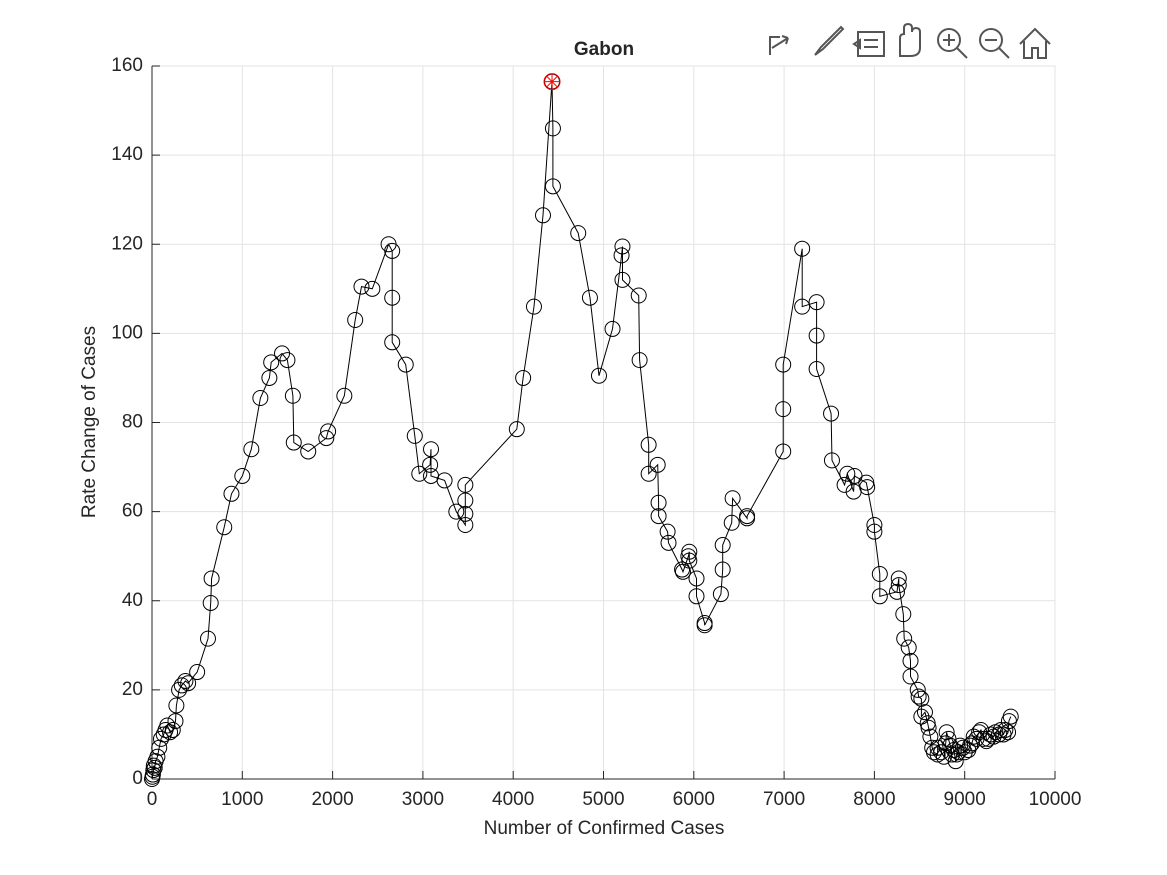 Image resolution: width=1167 pixels, height=875 pixels. I want to click on x-tick-label: 10000, so click(1055, 799).